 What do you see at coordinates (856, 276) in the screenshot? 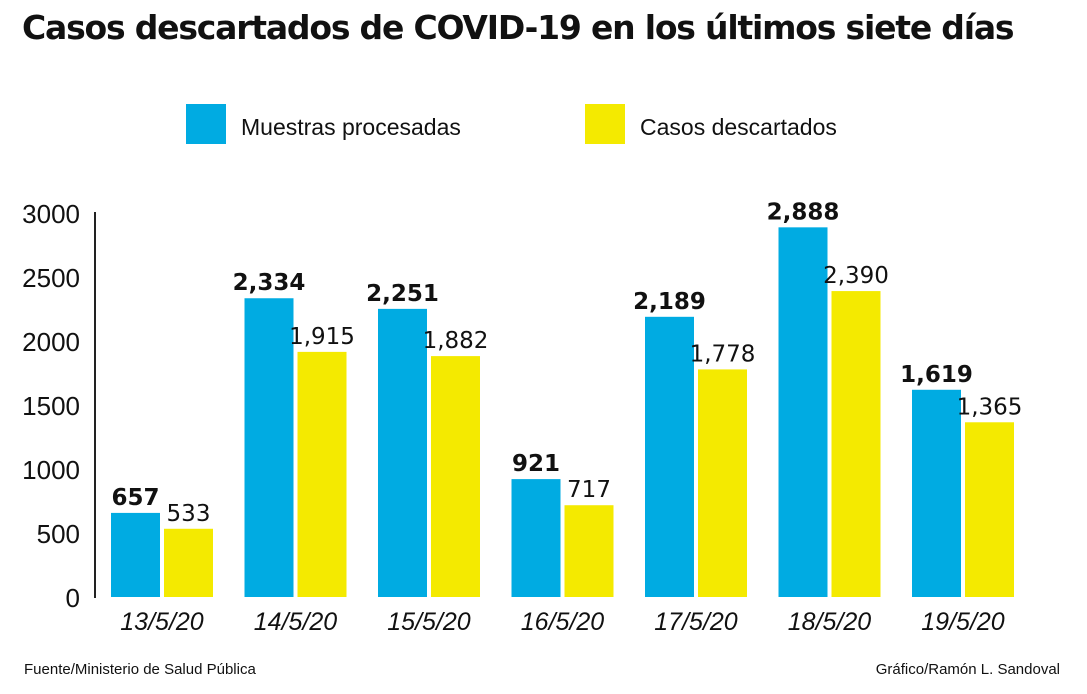
I see `data-label: 2,390` at bounding box center [856, 276].